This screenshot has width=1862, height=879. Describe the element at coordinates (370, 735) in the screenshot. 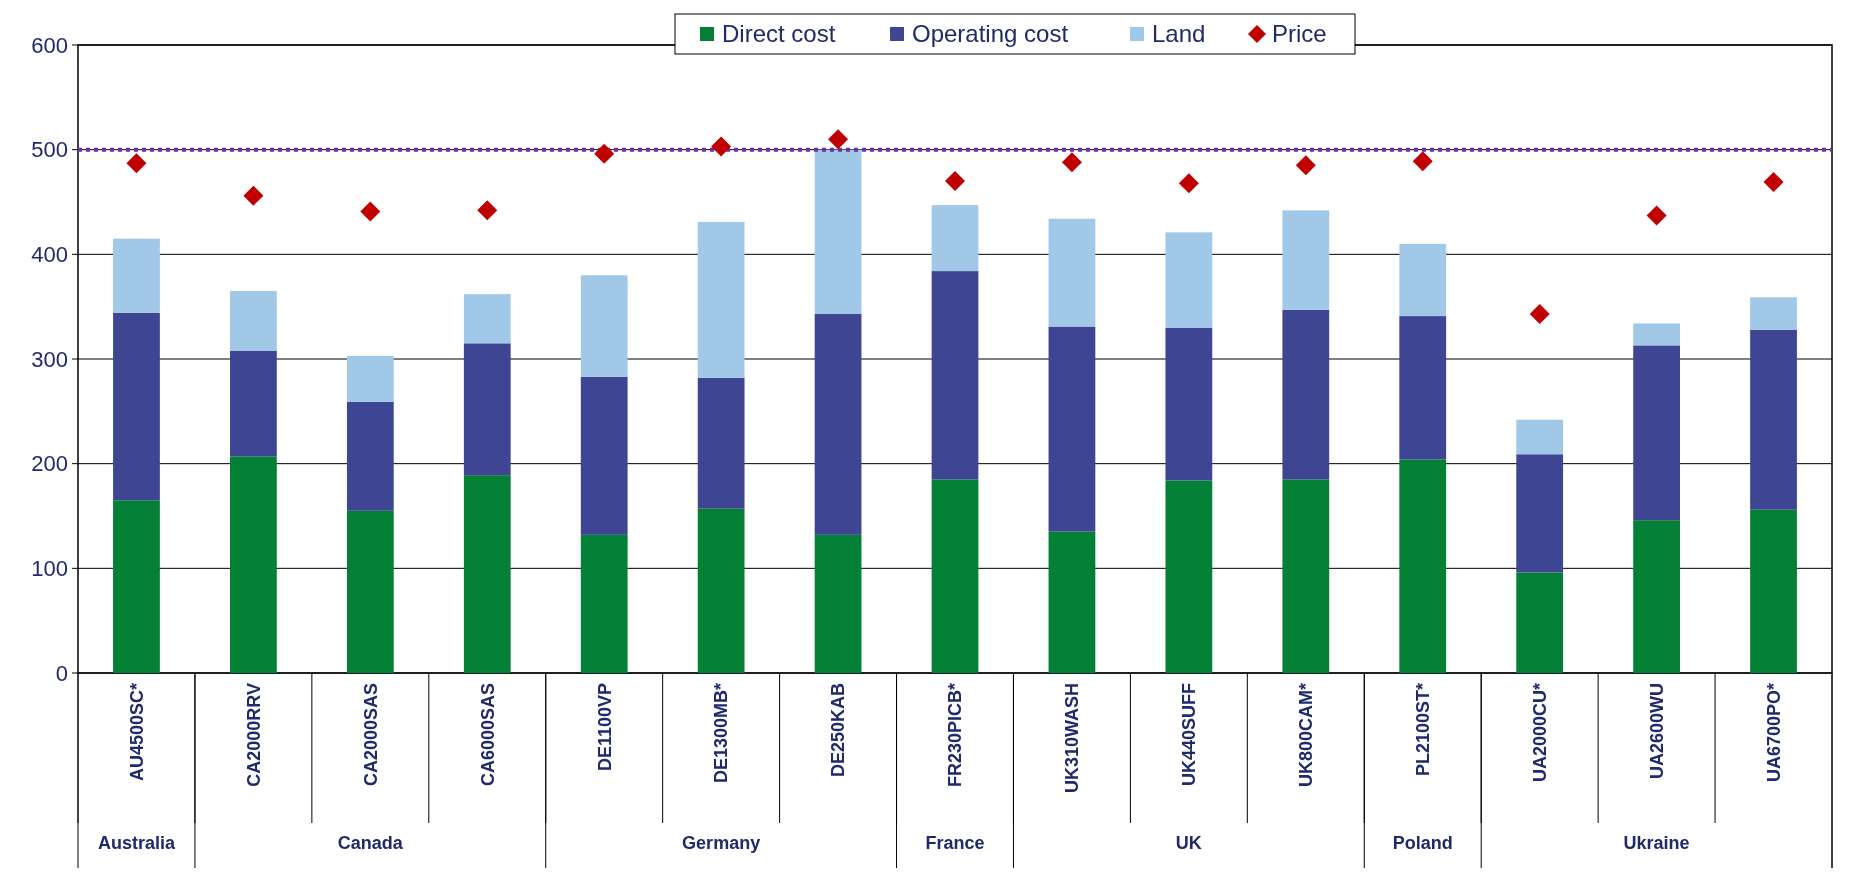

I see `x-tick-label: CA2000SAS` at that location.